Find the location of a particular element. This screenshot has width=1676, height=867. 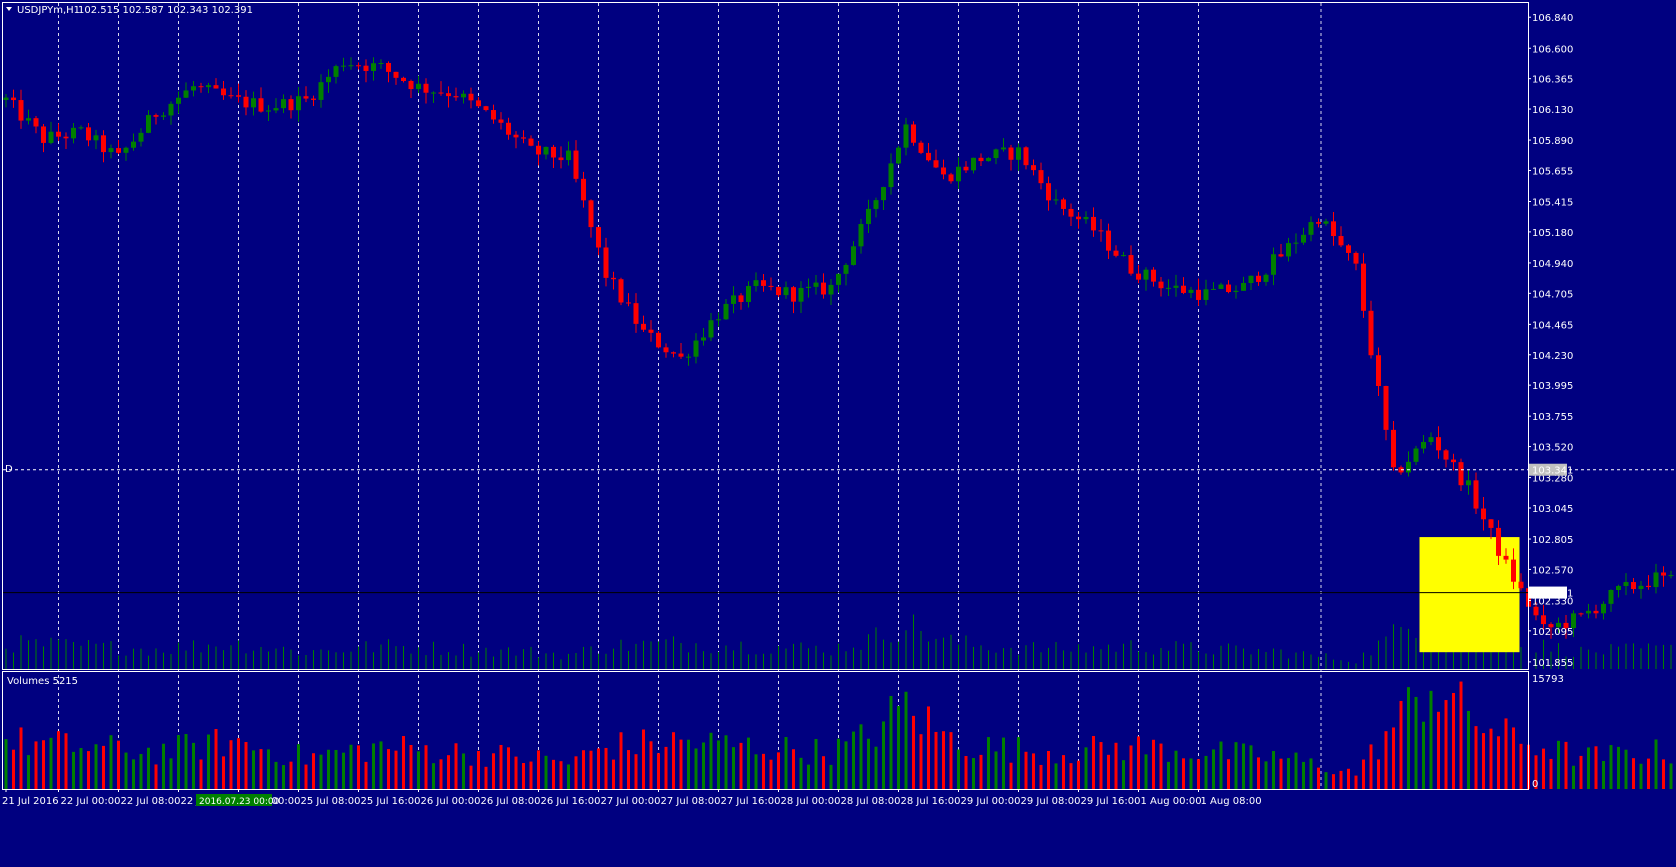

symbol-timeframe-label: USDJPYm,H1 is located at coordinates (48, 10).